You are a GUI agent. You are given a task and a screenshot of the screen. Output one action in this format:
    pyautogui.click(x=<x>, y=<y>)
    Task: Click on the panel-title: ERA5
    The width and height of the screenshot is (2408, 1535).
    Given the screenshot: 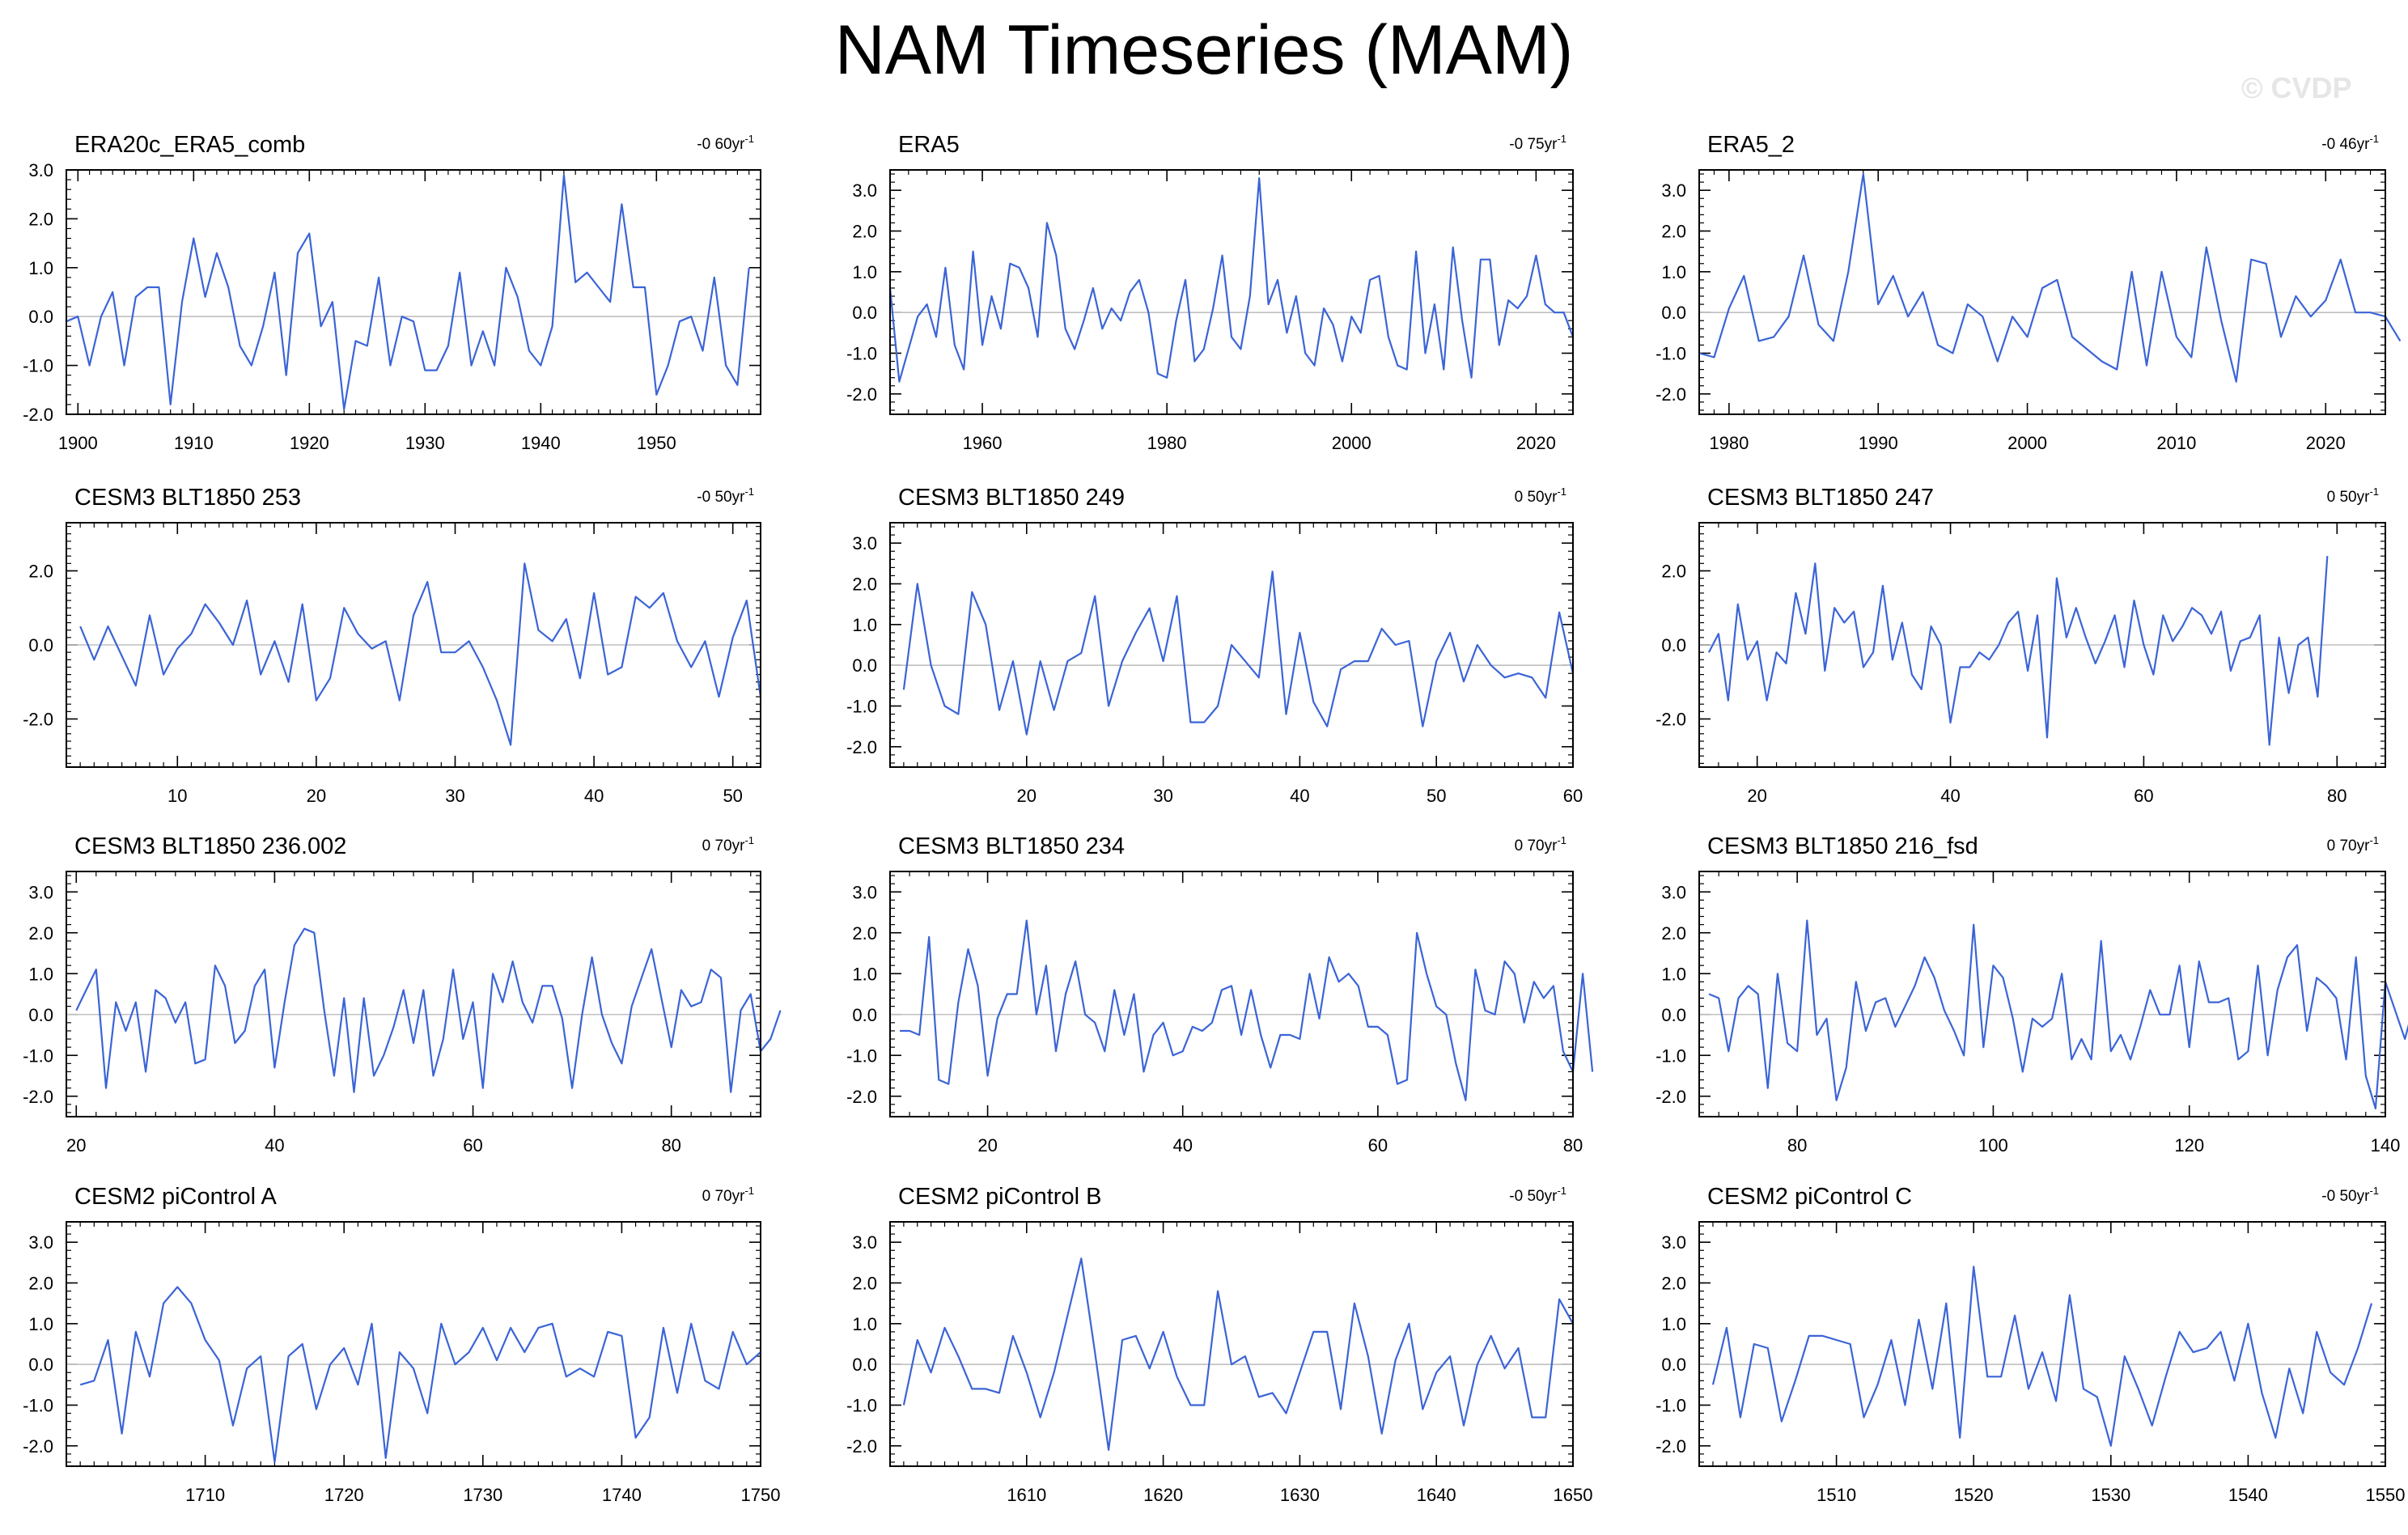 What is the action you would take?
    pyautogui.click(x=929, y=145)
    